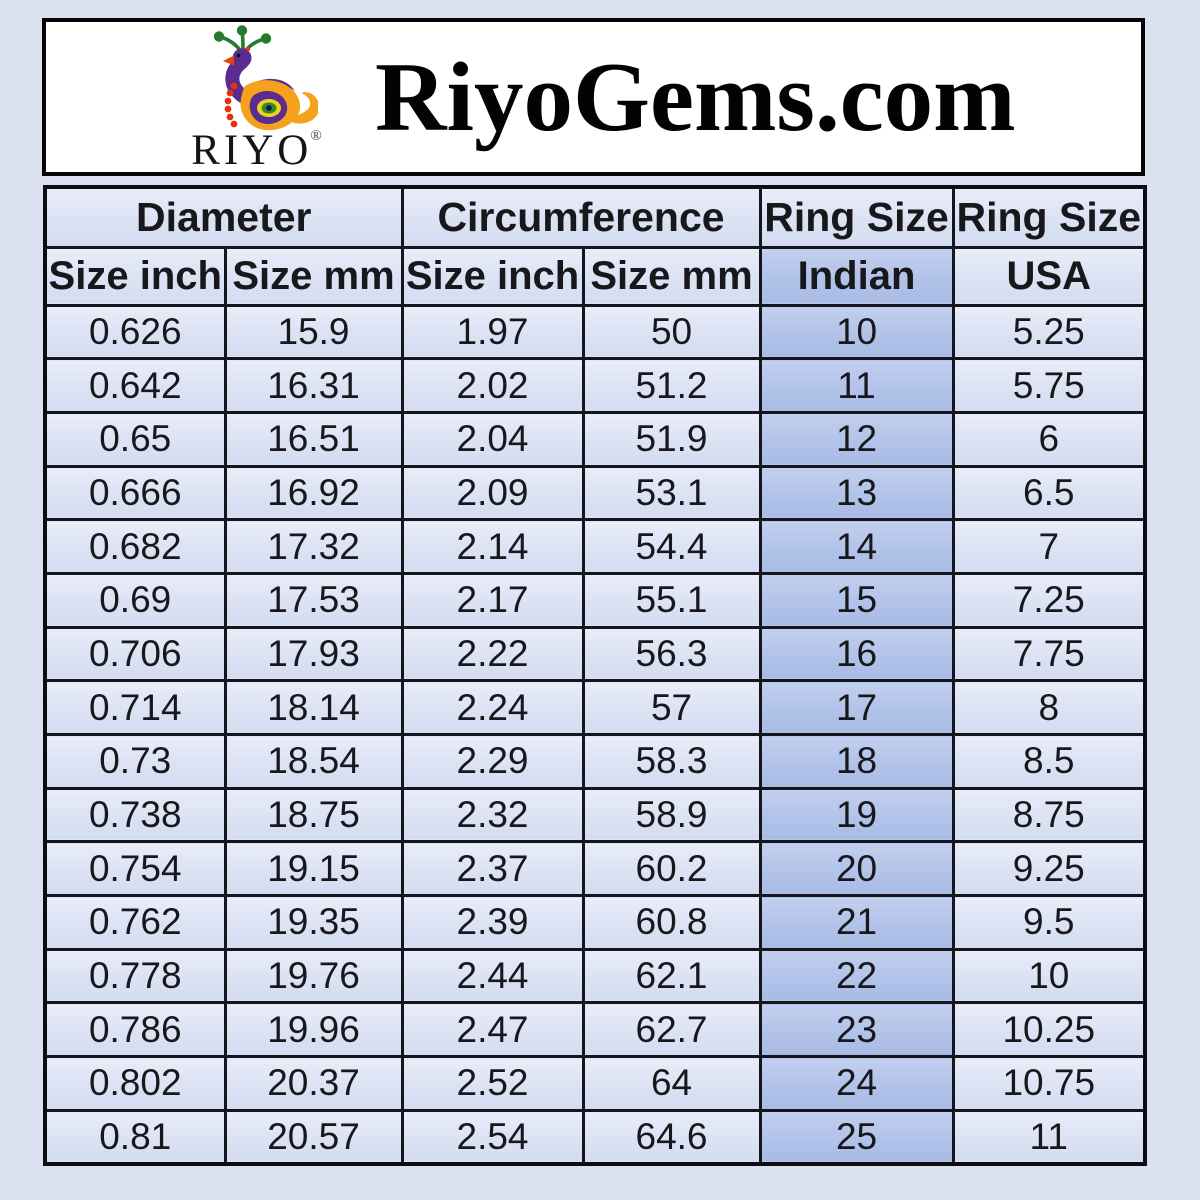  Describe the element at coordinates (313, 654) in the screenshot. I see `table-cell: 17.93` at that location.